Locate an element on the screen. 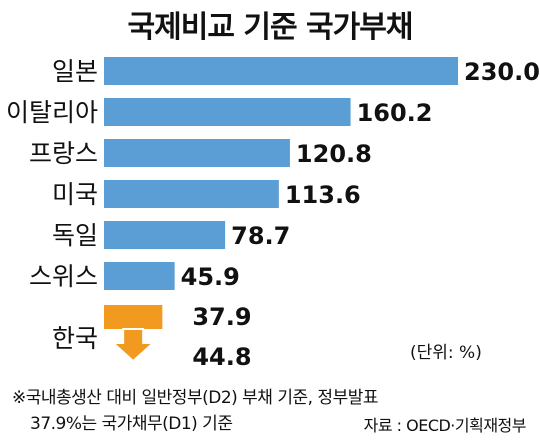 The height and width of the screenshot is (443, 540). category-label-6: 스위스 is located at coordinates (63, 276).